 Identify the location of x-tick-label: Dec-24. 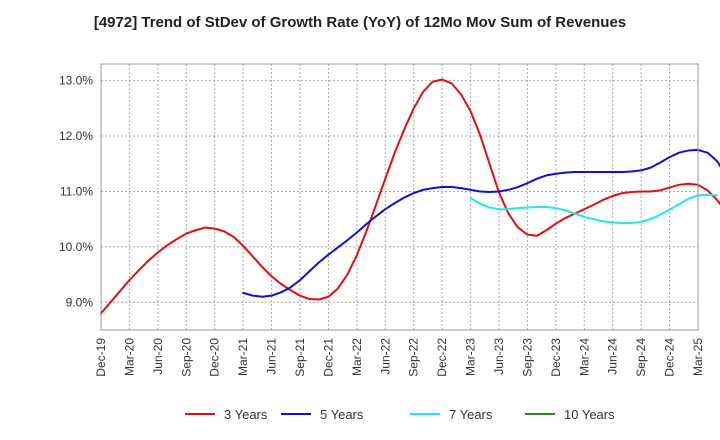
(670, 357).